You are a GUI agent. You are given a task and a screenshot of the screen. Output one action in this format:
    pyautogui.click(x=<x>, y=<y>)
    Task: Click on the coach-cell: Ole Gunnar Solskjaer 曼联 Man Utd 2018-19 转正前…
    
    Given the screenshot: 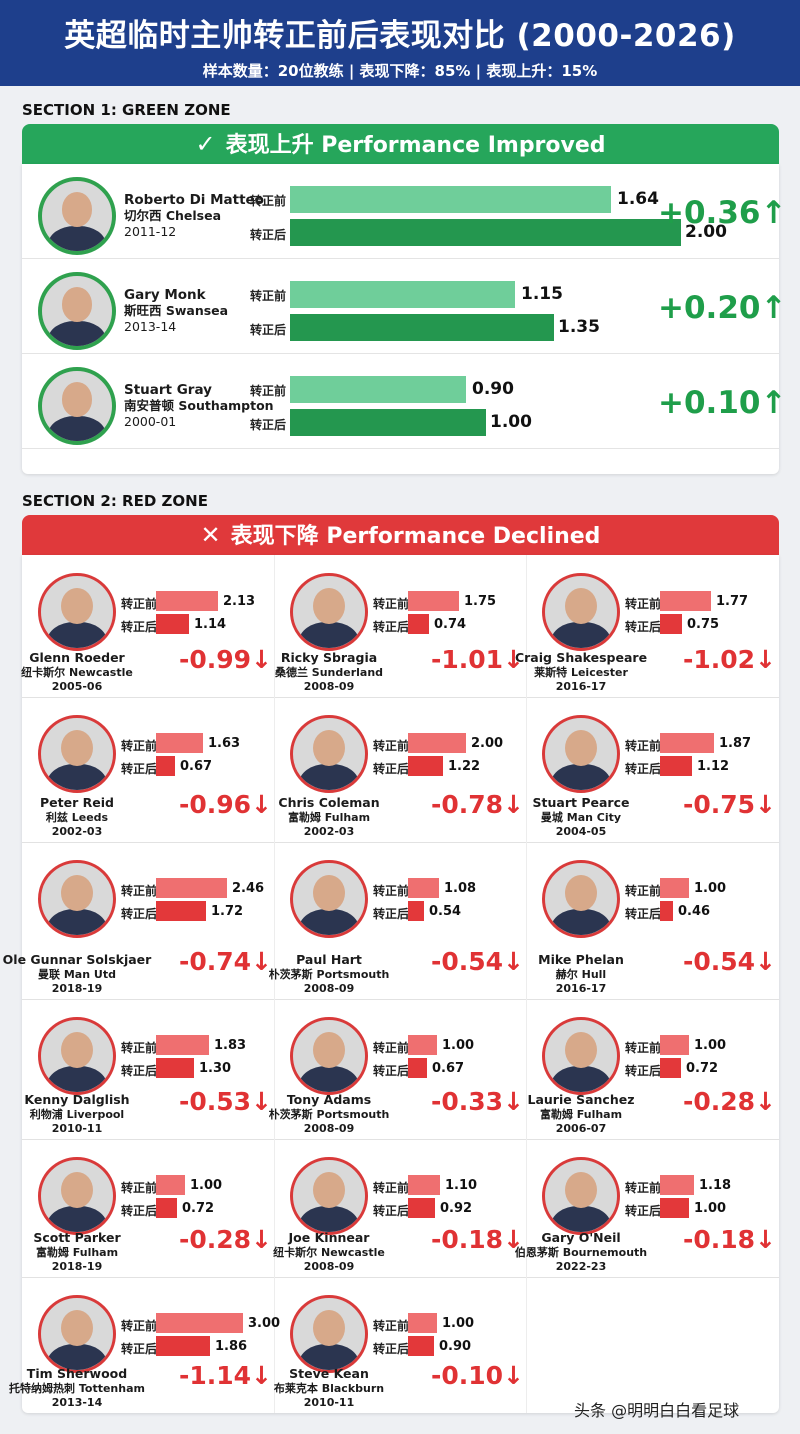 What is the action you would take?
    pyautogui.click(x=138, y=920)
    